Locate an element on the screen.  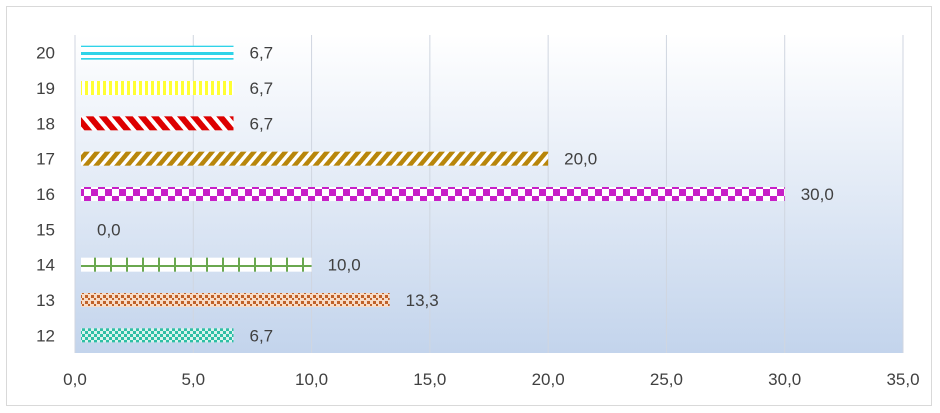
x-tick-label: 10,0 is located at coordinates (311, 379).